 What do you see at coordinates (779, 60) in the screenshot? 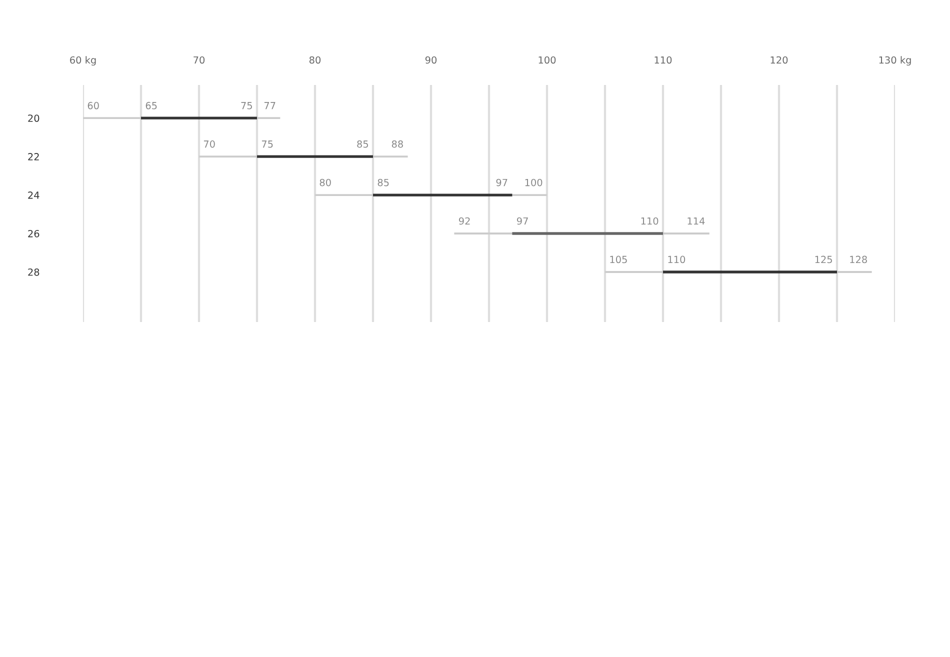
I see `x-tick-label: 120` at bounding box center [779, 60].